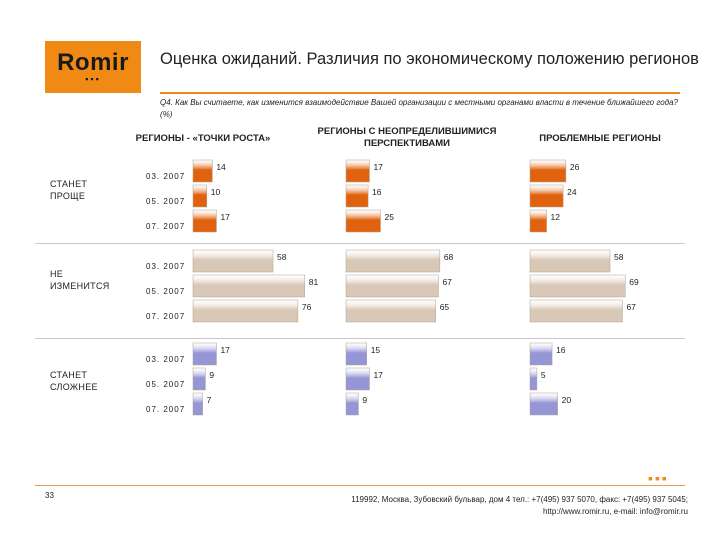 The width and height of the screenshot is (720, 540). What do you see at coordinates (80, 280) in the screenshot?
I see `group-label-unchanged: НЕ ИЗМЕНИТСЯ` at bounding box center [80, 280].